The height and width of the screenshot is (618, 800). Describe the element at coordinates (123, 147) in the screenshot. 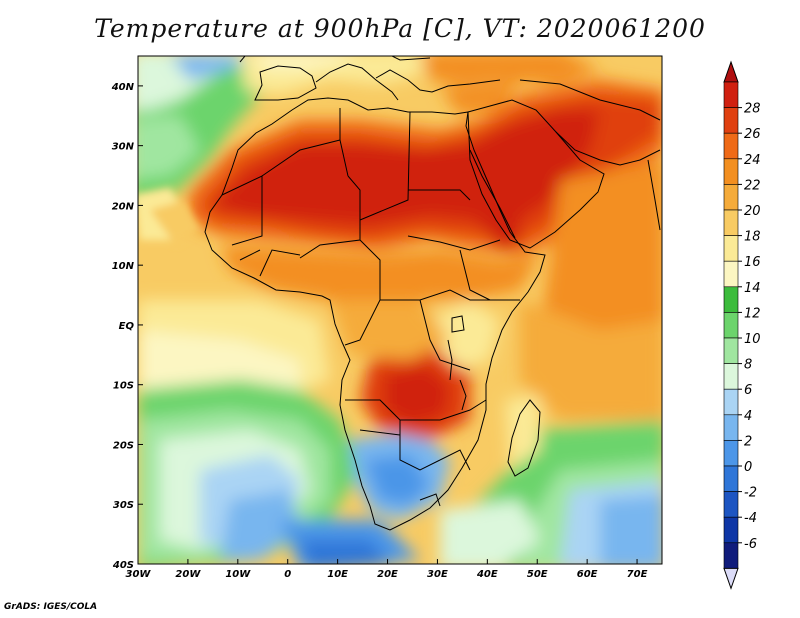

I see `lat-tick-label: 30N` at that location.